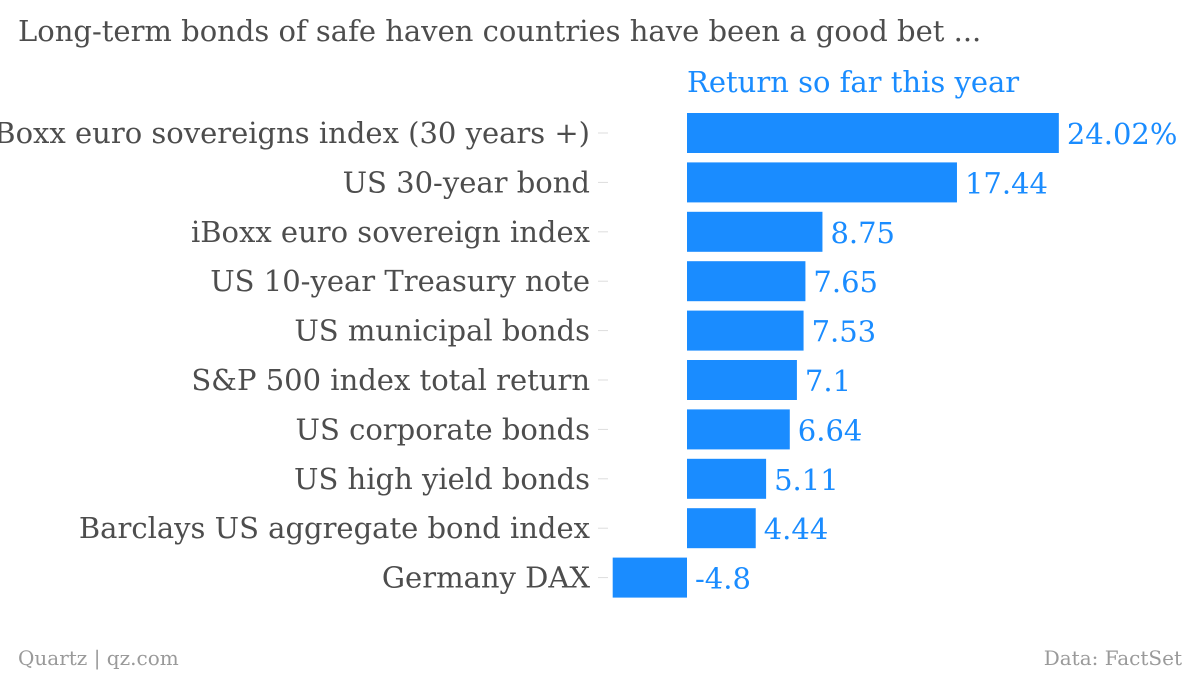 The width and height of the screenshot is (1200, 674). Describe the element at coordinates (806, 480) in the screenshot. I see `value-label: 5.11` at that location.